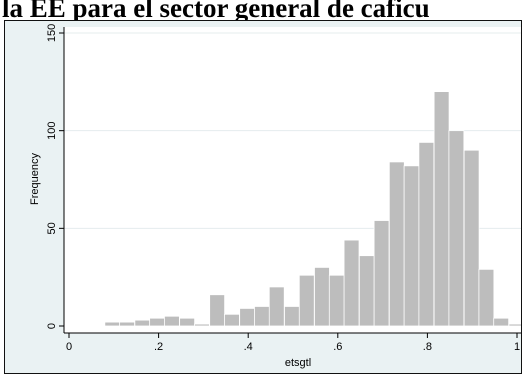  I want to click on x-tick-label: .2, so click(158, 347).